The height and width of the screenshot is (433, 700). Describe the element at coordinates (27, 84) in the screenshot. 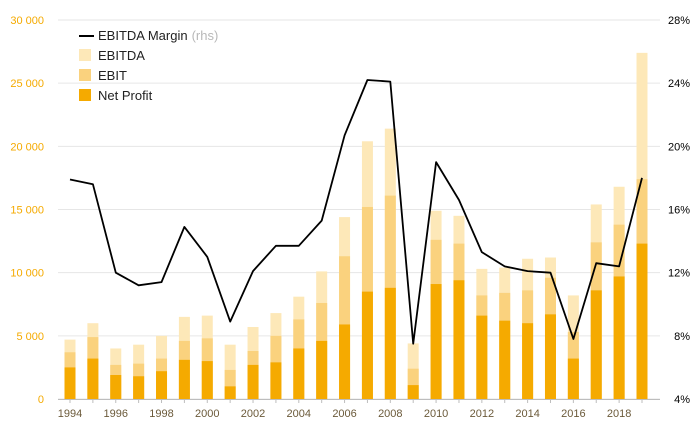

I see `y-left-tick-label: 25 000` at that location.